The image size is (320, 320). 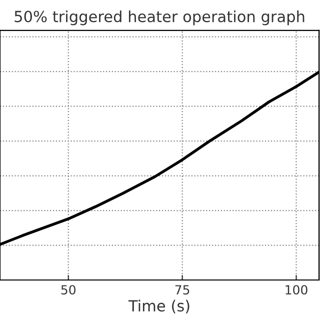 What do you see at coordinates (297, 290) in the screenshot?
I see `x-tick-label: 100` at bounding box center [297, 290].